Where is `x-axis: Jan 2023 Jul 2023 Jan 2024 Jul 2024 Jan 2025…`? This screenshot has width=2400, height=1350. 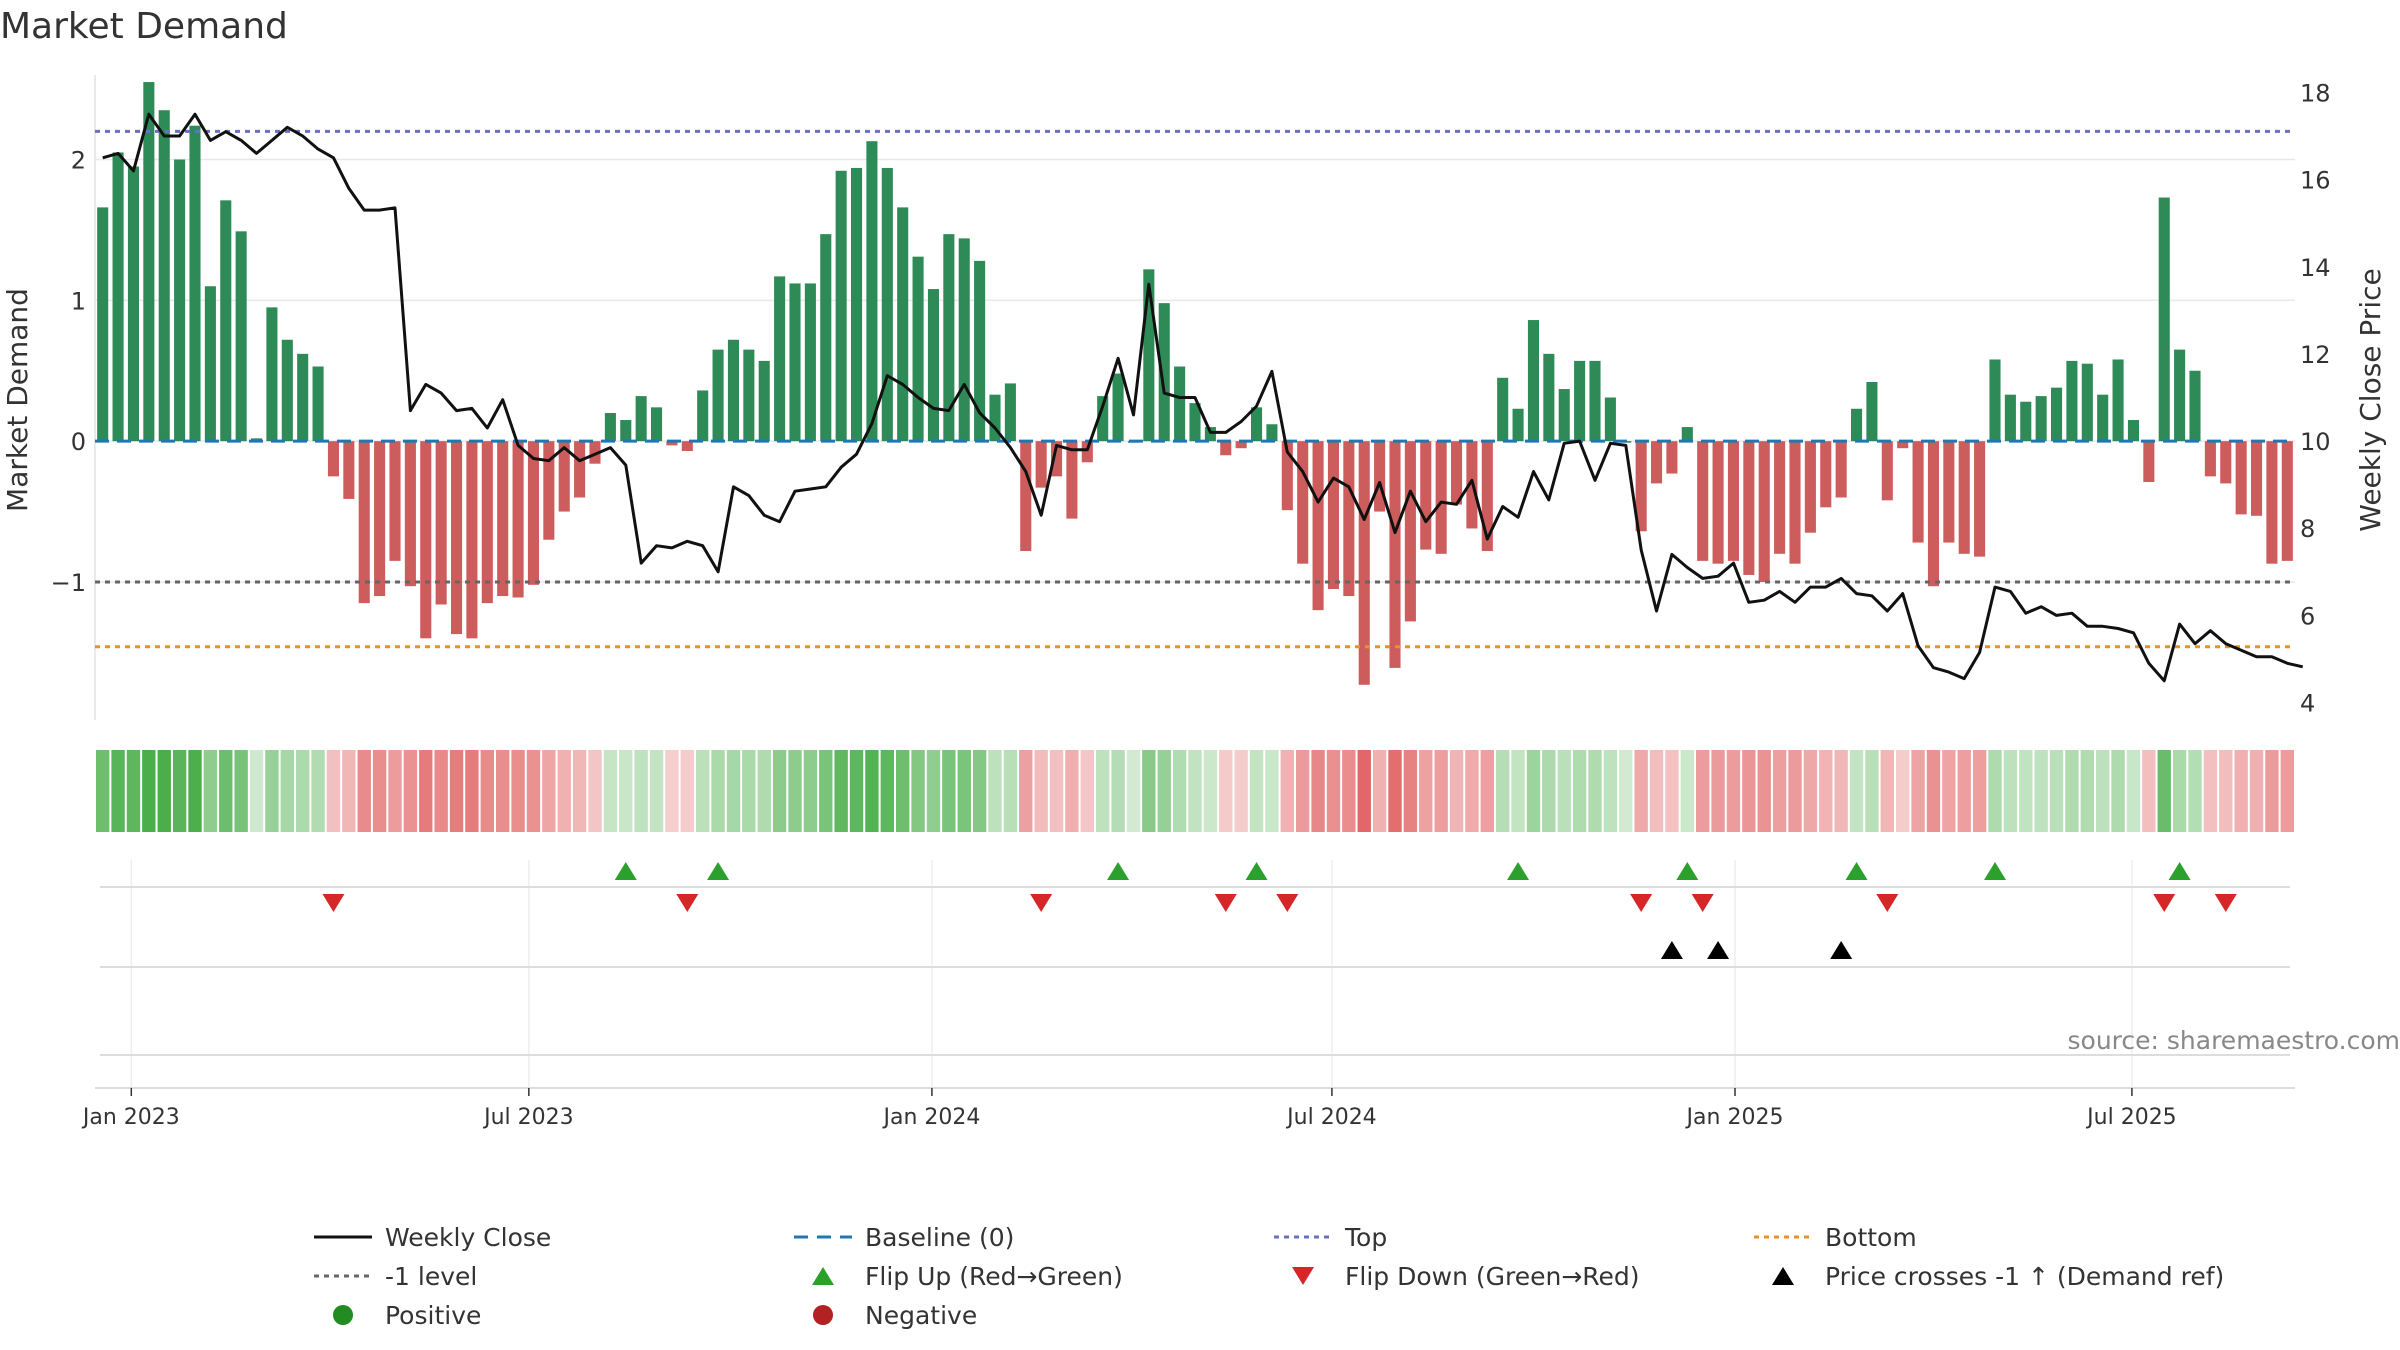
x-axis: Jan 2023 Jul 2023 Jan 2024 Jul 2024 Jan 2025… is located at coordinates (1188, 1108).